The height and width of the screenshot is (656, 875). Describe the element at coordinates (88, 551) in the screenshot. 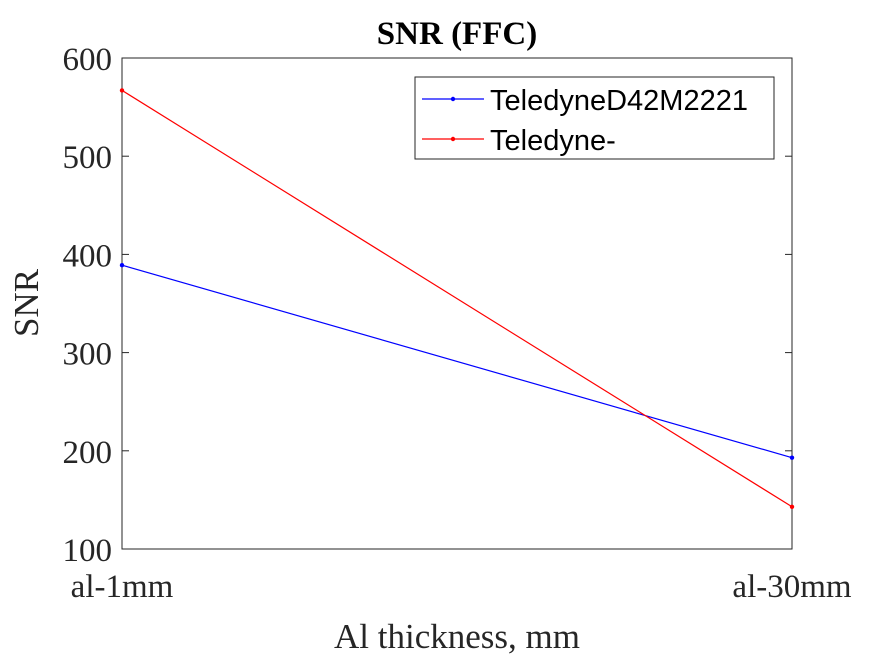

I see `y-tick-label: 100` at that location.